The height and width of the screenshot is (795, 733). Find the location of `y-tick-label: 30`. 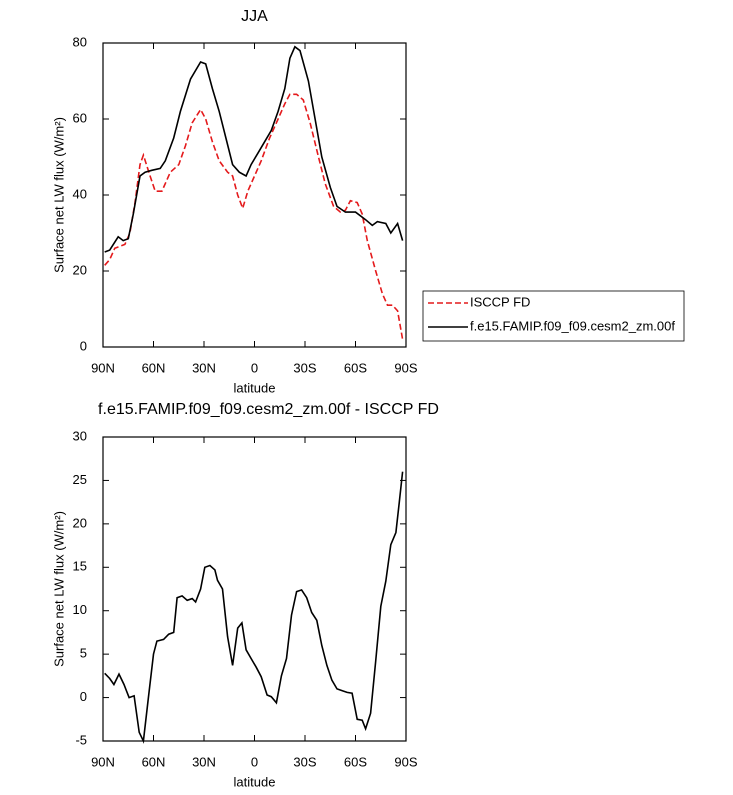

y-tick-label: 30 is located at coordinates (80, 435).